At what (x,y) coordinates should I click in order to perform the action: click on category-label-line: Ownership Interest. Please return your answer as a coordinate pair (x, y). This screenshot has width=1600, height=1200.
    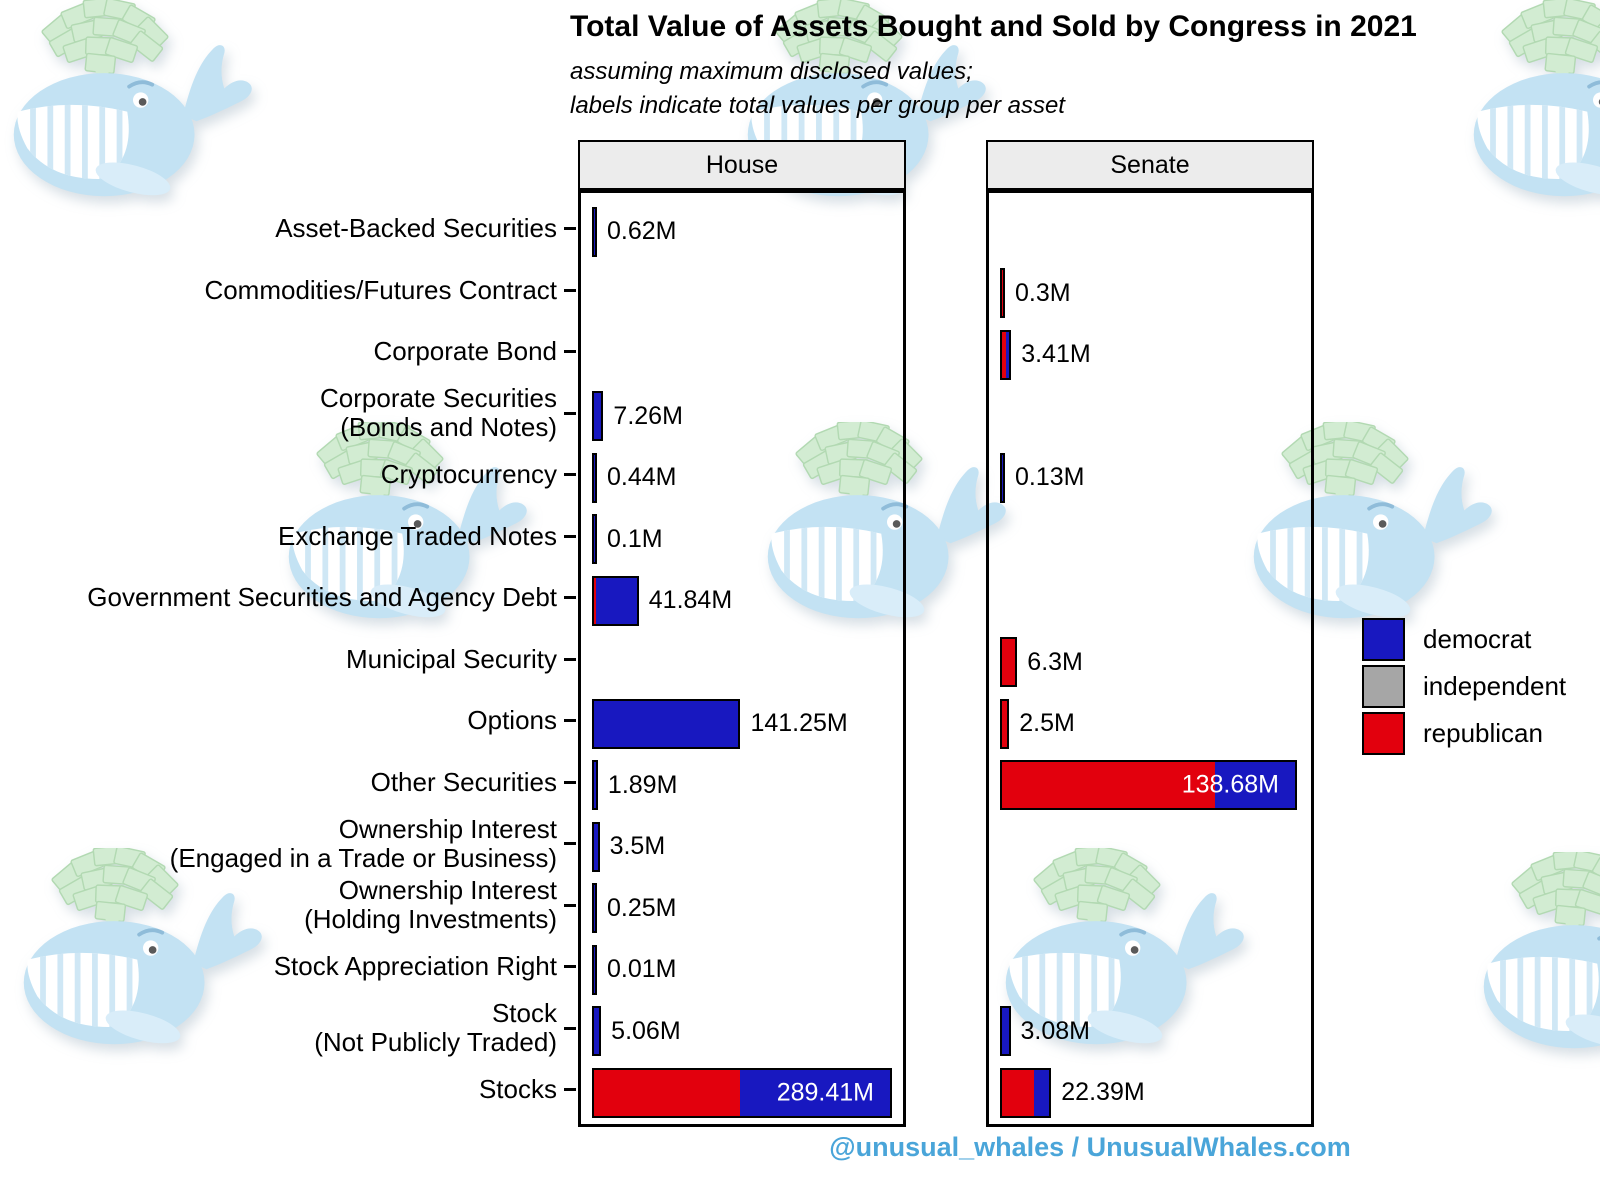
    Looking at the image, I should click on (447, 890).